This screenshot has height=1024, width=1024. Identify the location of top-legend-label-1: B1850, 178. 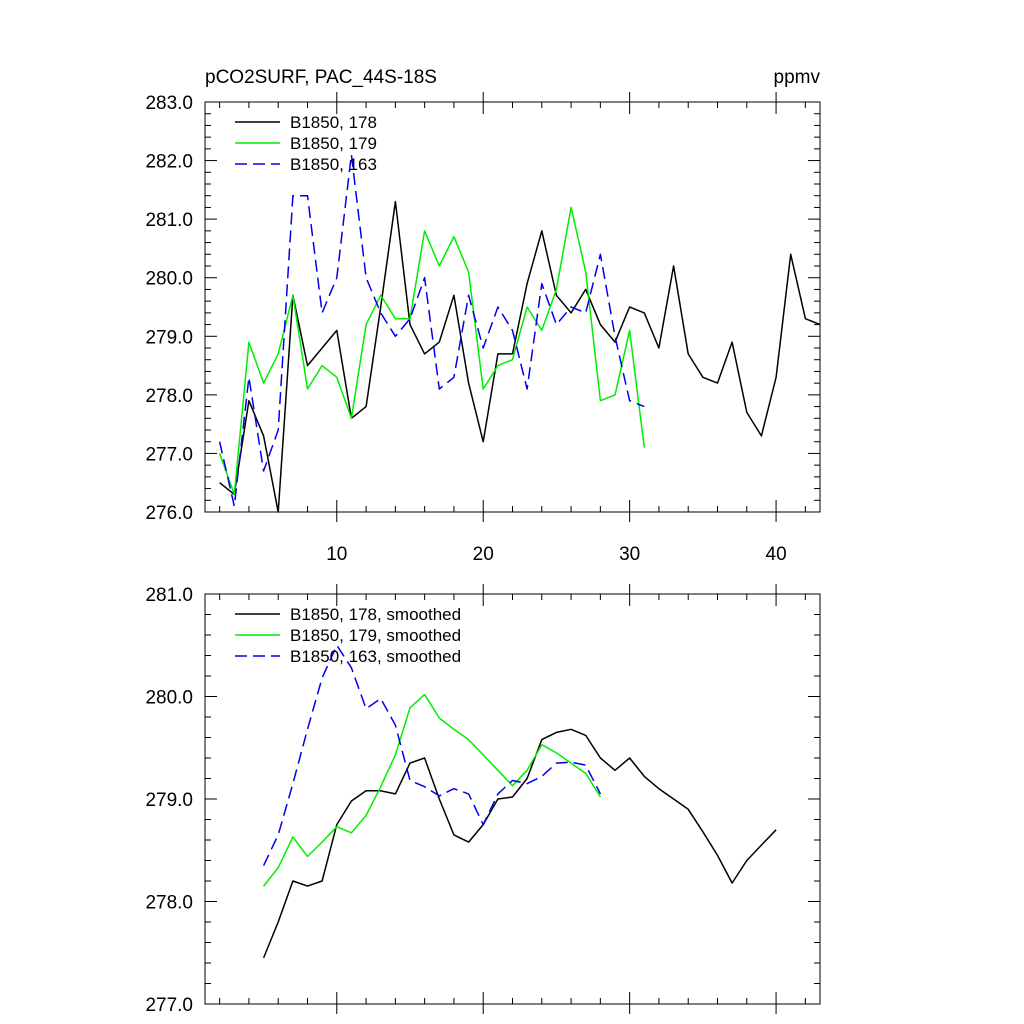
(333, 122).